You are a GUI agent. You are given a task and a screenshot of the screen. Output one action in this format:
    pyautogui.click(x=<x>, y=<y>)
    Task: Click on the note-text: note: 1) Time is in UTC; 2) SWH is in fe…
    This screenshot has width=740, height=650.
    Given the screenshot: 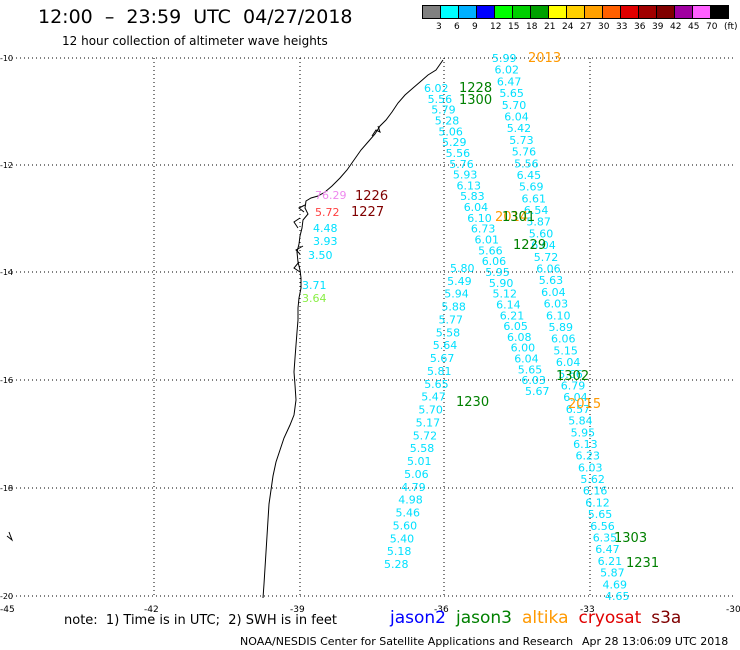 What is the action you would take?
    pyautogui.click(x=200, y=620)
    